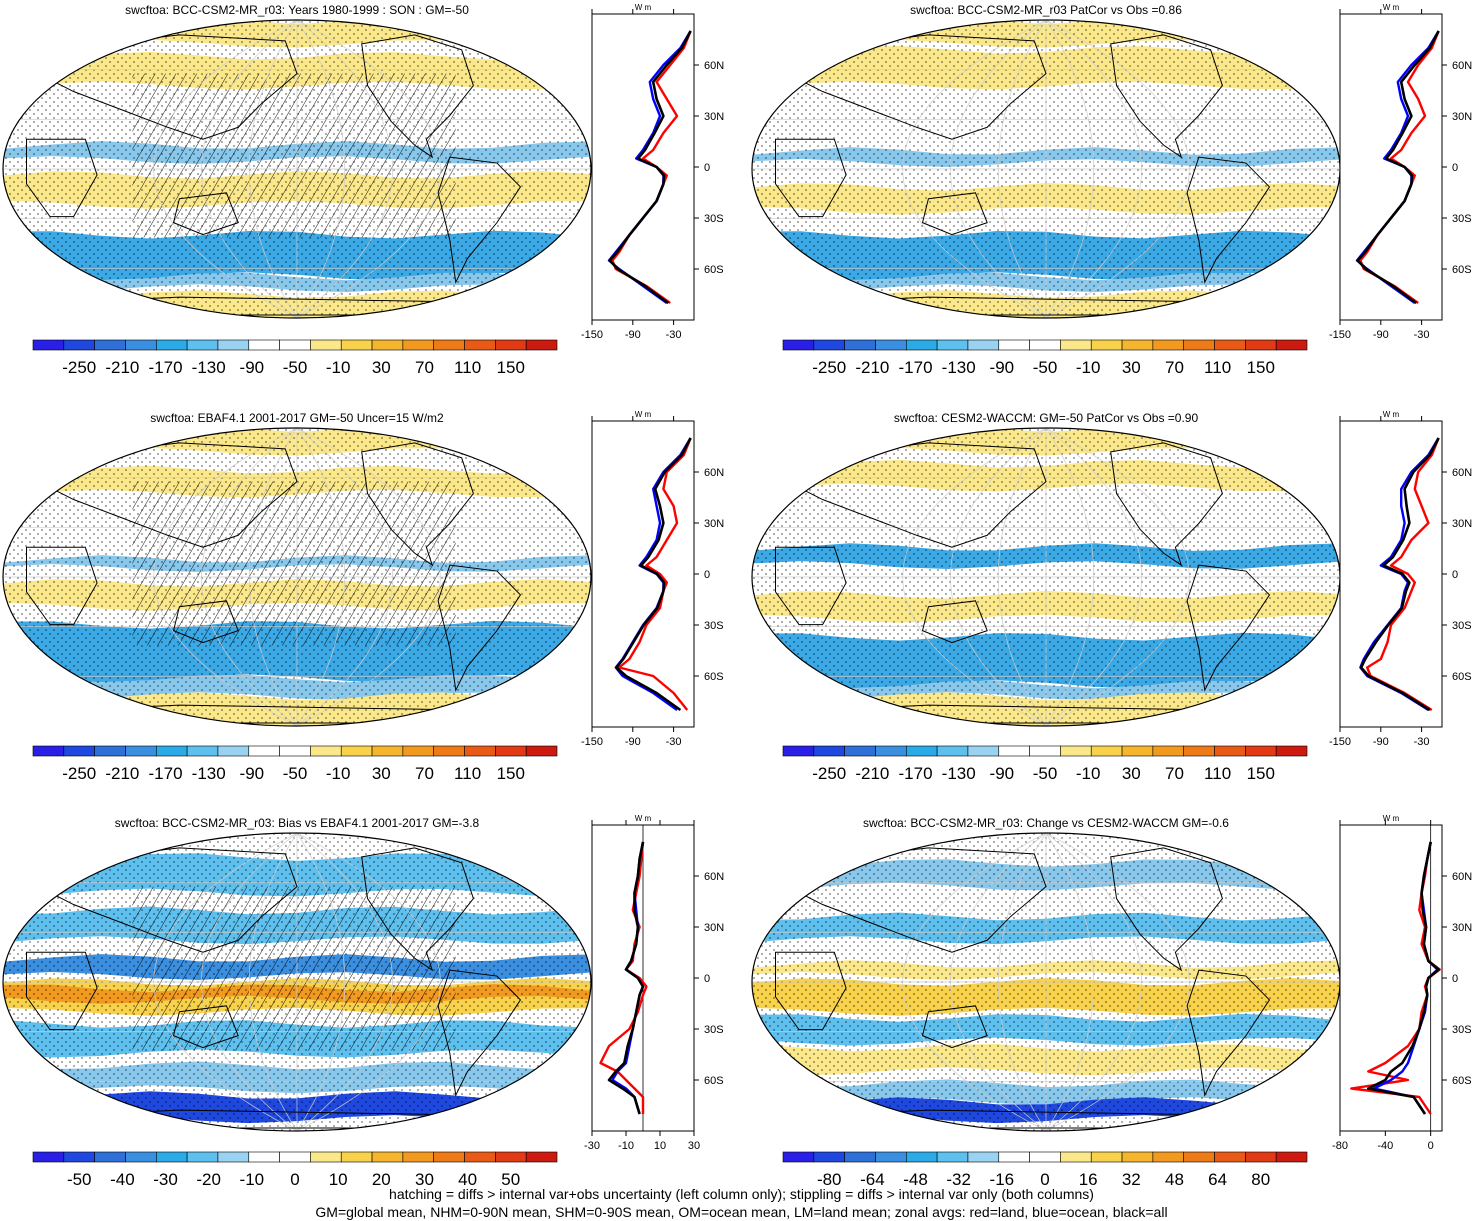  What do you see at coordinates (1462, 524) in the screenshot?
I see `y-tick-label: 30N` at bounding box center [1462, 524].